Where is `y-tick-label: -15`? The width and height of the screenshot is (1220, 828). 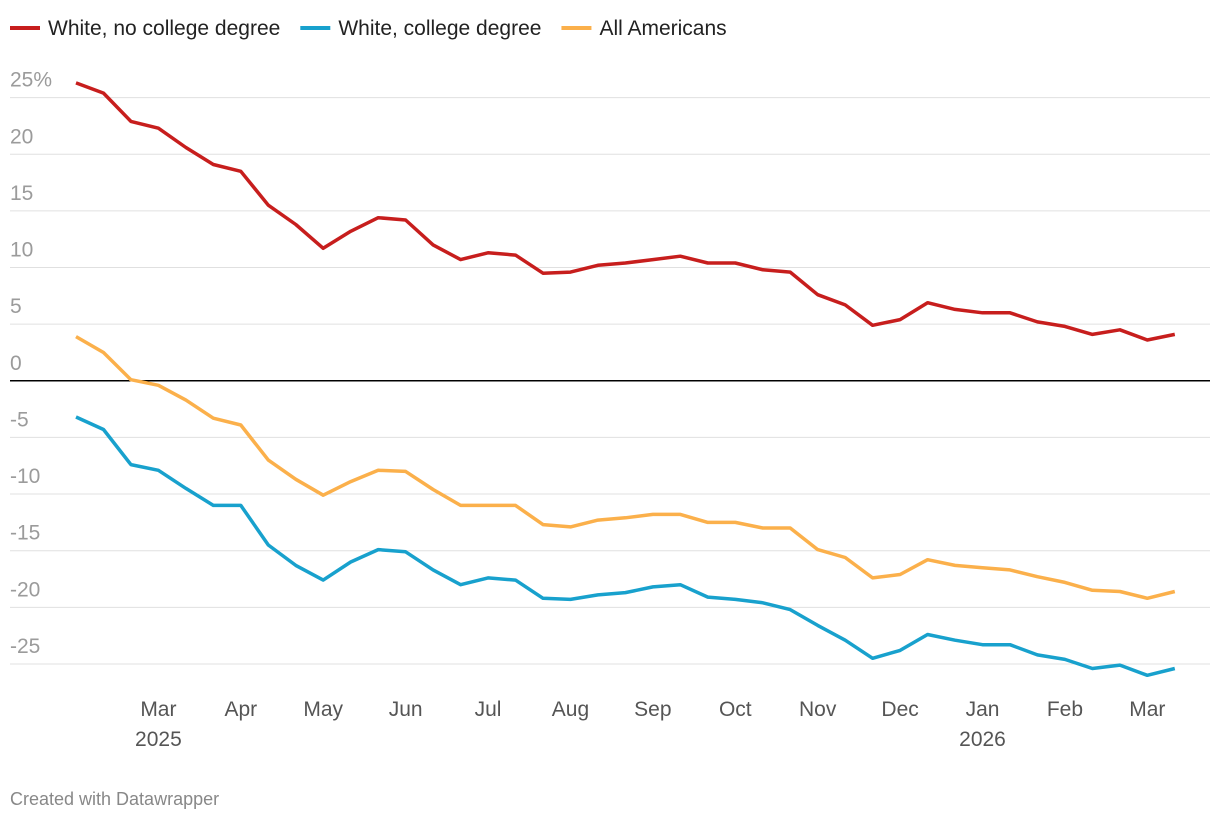 y-tick-label: -15 is located at coordinates (25, 533).